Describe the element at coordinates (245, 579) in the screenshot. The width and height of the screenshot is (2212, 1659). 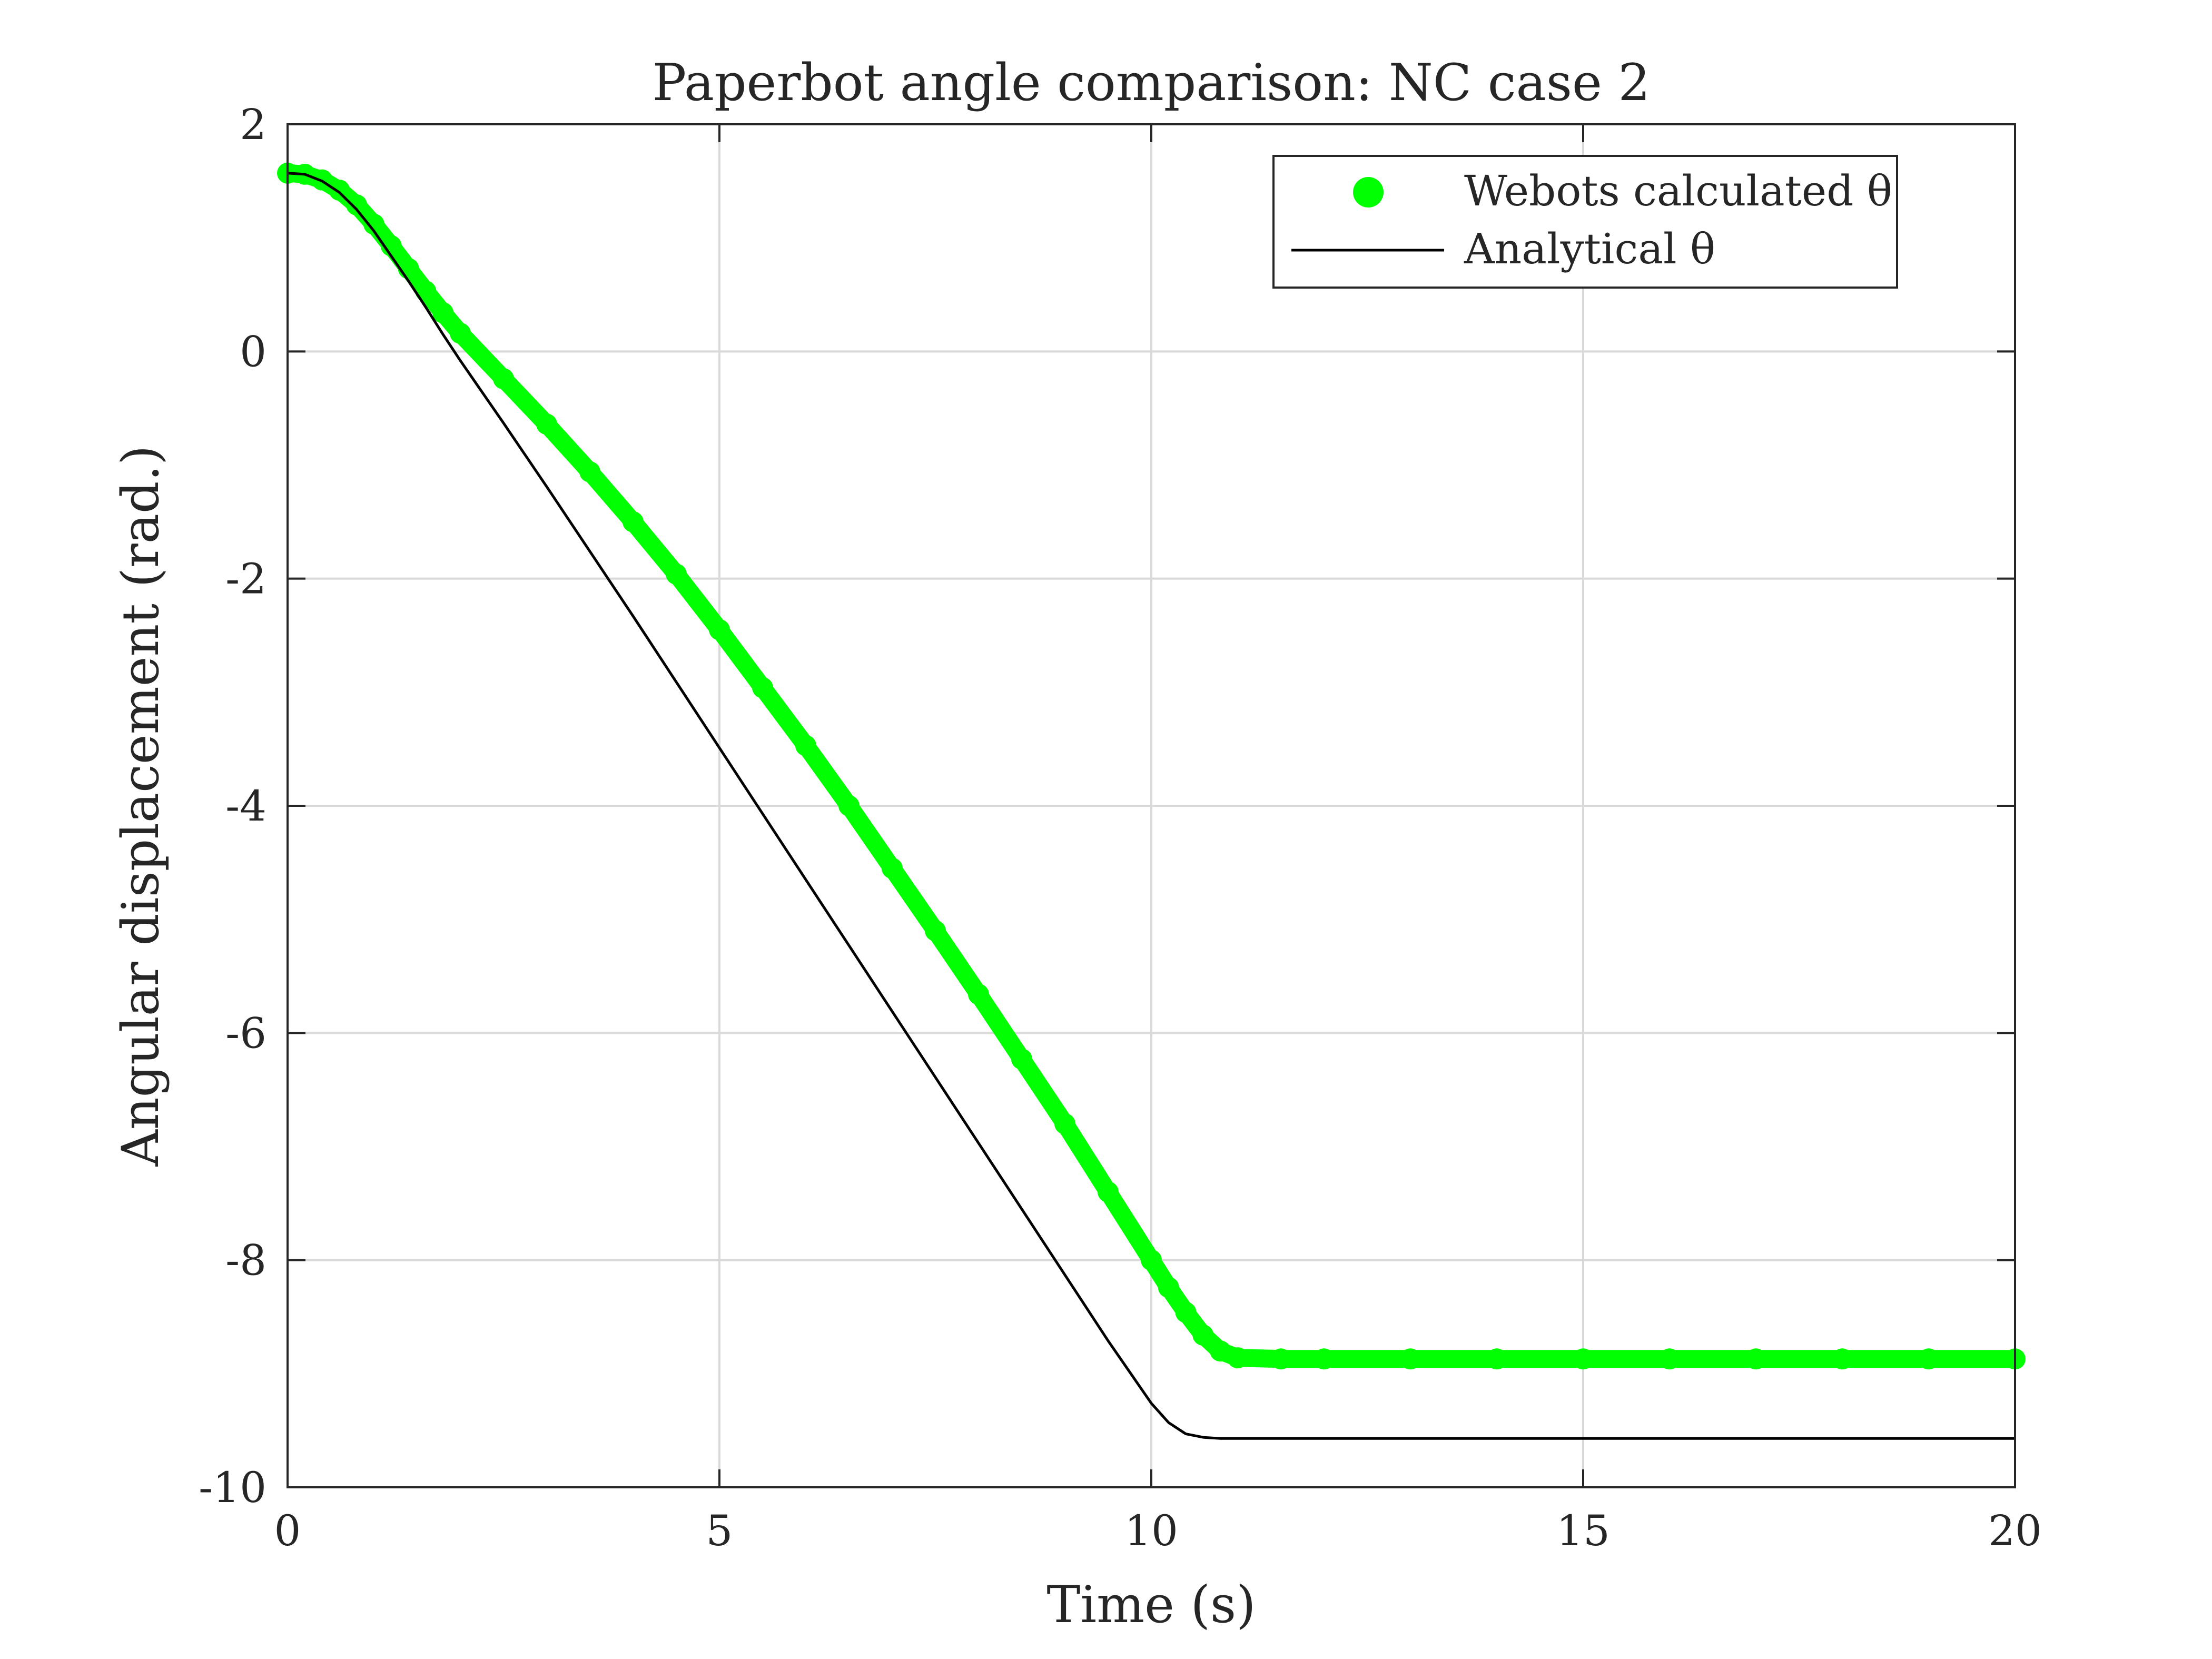
I see `y-tick-label: -2` at that location.